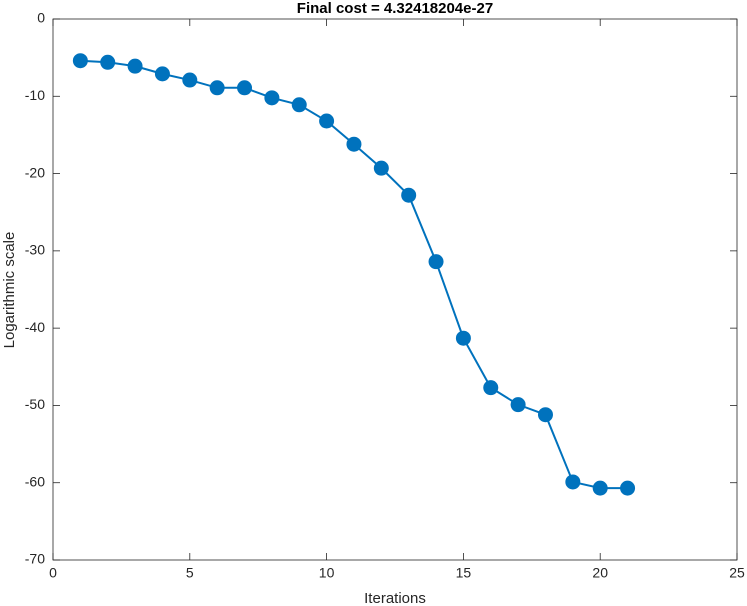 Image resolution: width=747 pixels, height=606 pixels. I want to click on x-tick-label: 20, so click(600, 573).